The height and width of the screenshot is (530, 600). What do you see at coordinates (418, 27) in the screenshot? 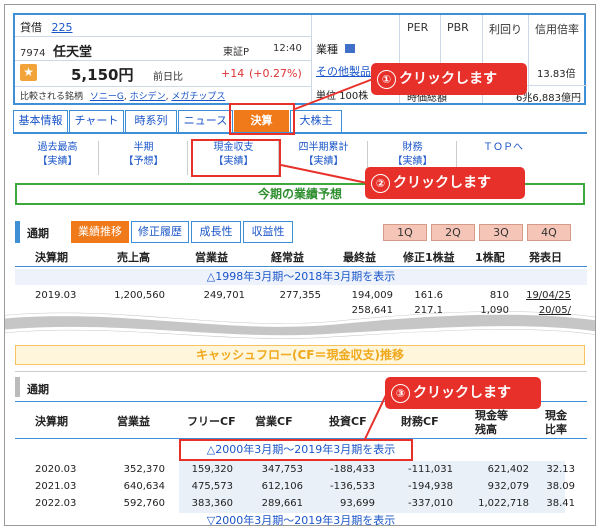
I see `per-label: PER` at bounding box center [418, 27].